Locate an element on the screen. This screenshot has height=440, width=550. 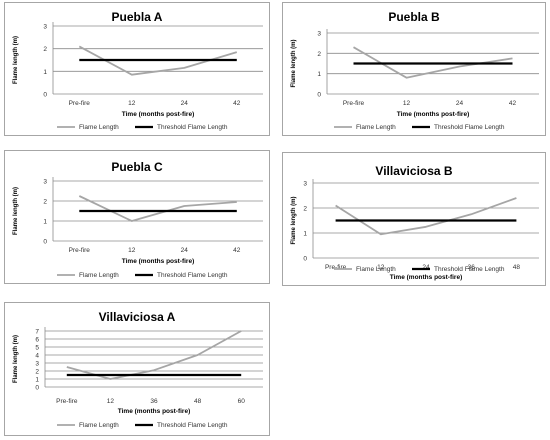
x-tick-label: 60 is located at coordinates (242, 401).